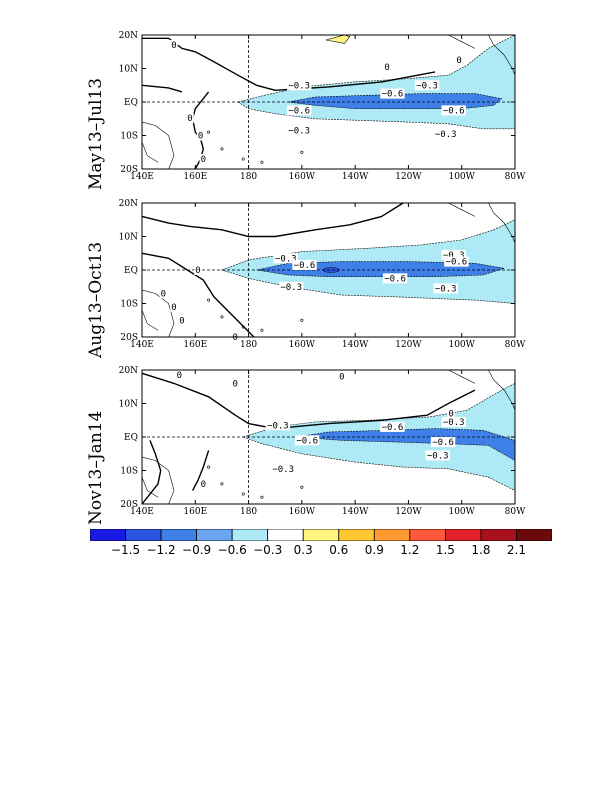  I want to click on colorbar-label: −0.3, so click(268, 550).